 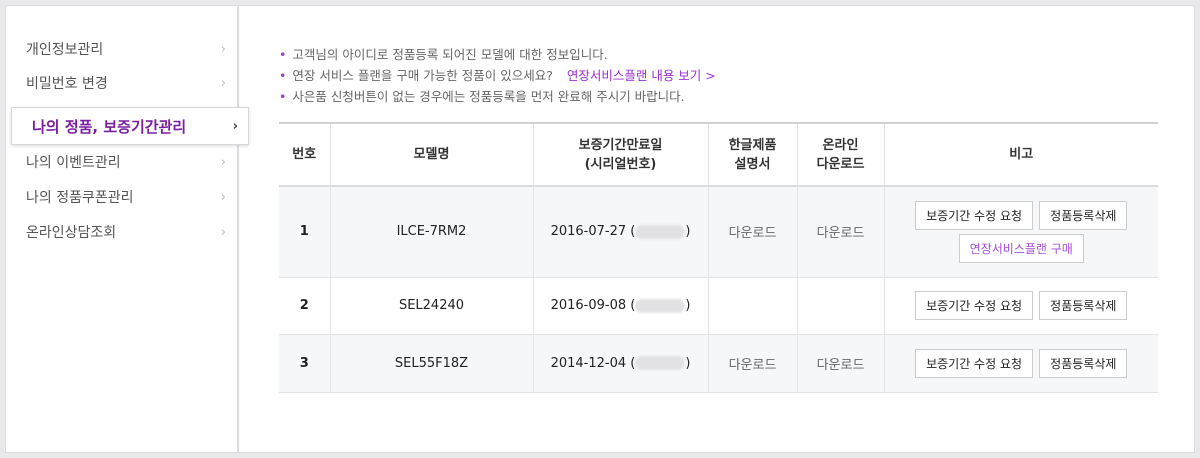 What do you see at coordinates (126, 162) in the screenshot?
I see `sidebar-item-events: 나의 이벤트관리 ›` at bounding box center [126, 162].